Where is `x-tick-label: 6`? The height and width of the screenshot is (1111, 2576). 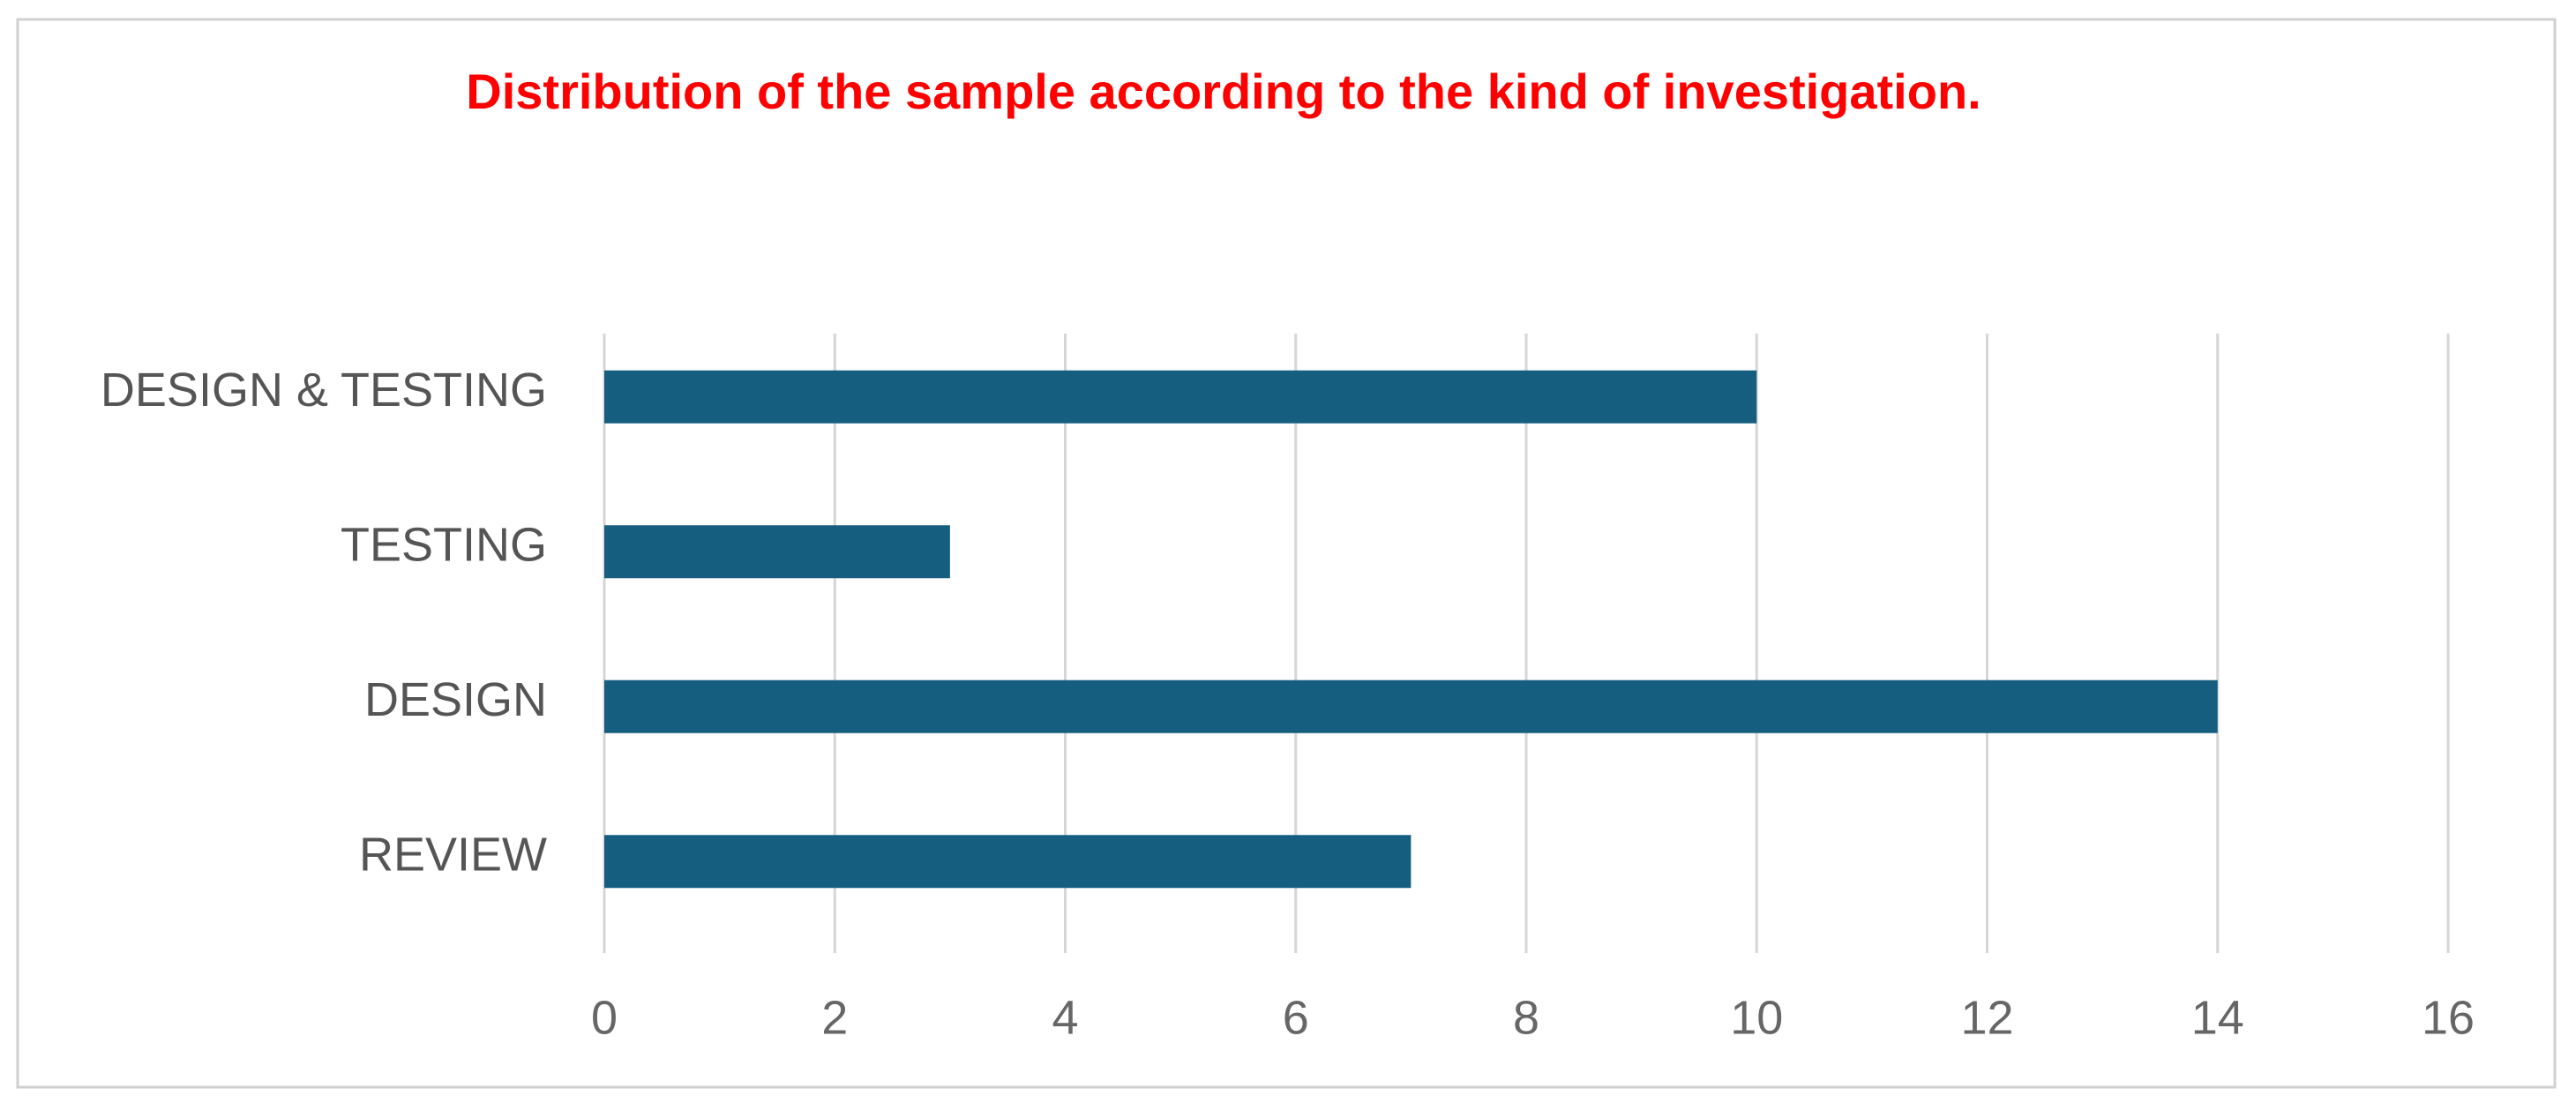 x-tick-label: 6 is located at coordinates (1296, 1017).